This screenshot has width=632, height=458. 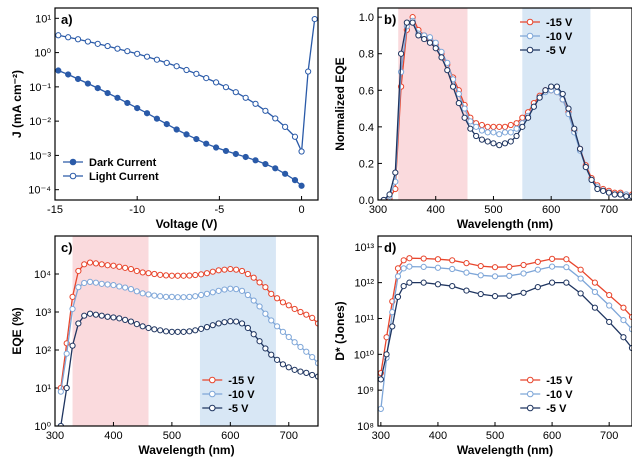 What do you see at coordinates (559, 395) in the screenshot?
I see `legend-label: -10 V` at bounding box center [559, 395].